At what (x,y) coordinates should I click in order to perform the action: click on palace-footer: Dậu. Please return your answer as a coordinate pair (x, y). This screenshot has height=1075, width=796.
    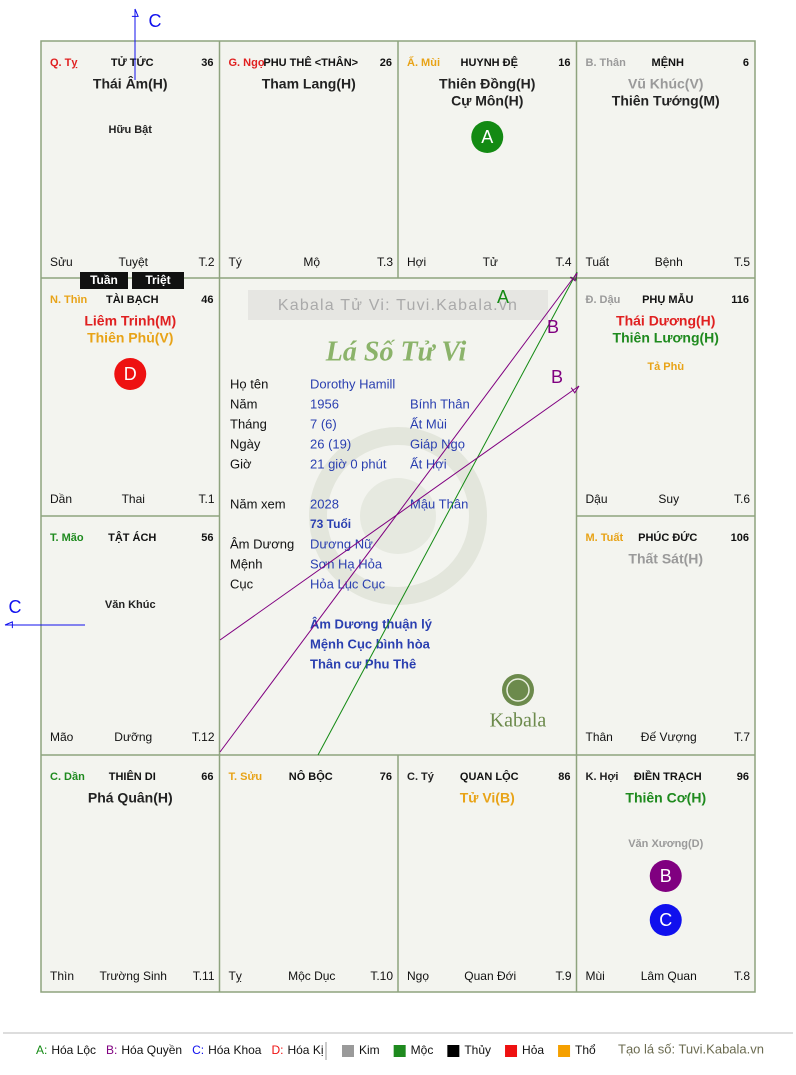
    Looking at the image, I should click on (597, 499).